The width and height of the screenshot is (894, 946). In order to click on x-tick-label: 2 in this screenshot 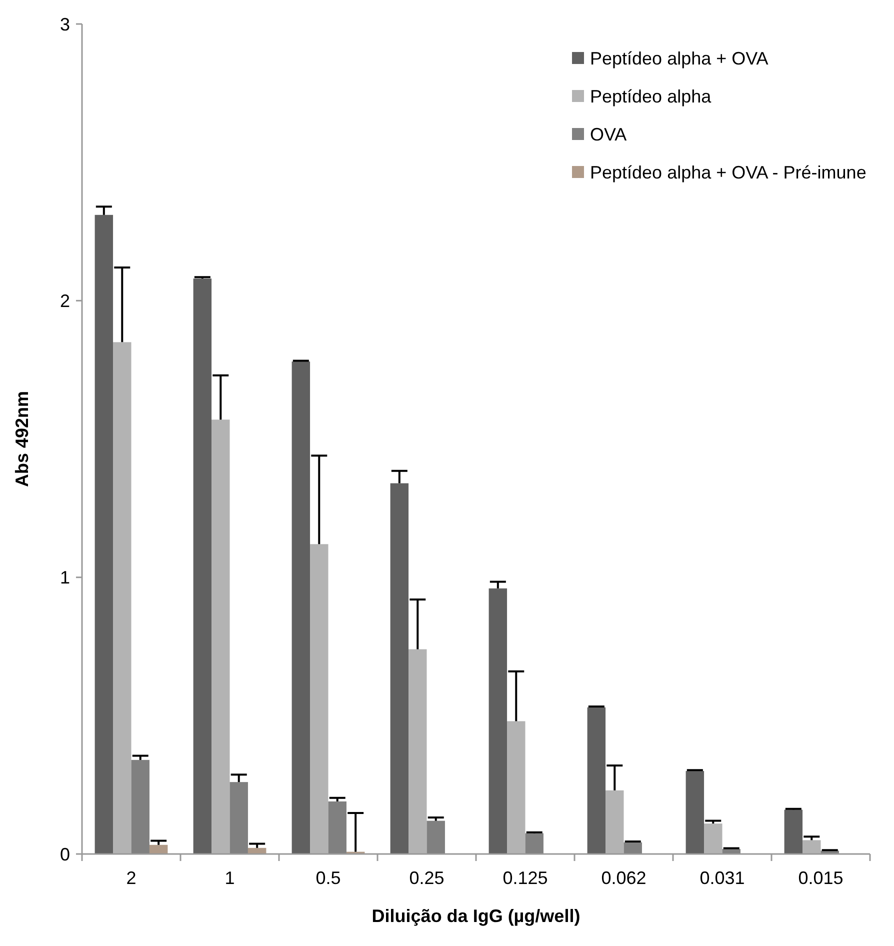, I will do `click(131, 878)`.